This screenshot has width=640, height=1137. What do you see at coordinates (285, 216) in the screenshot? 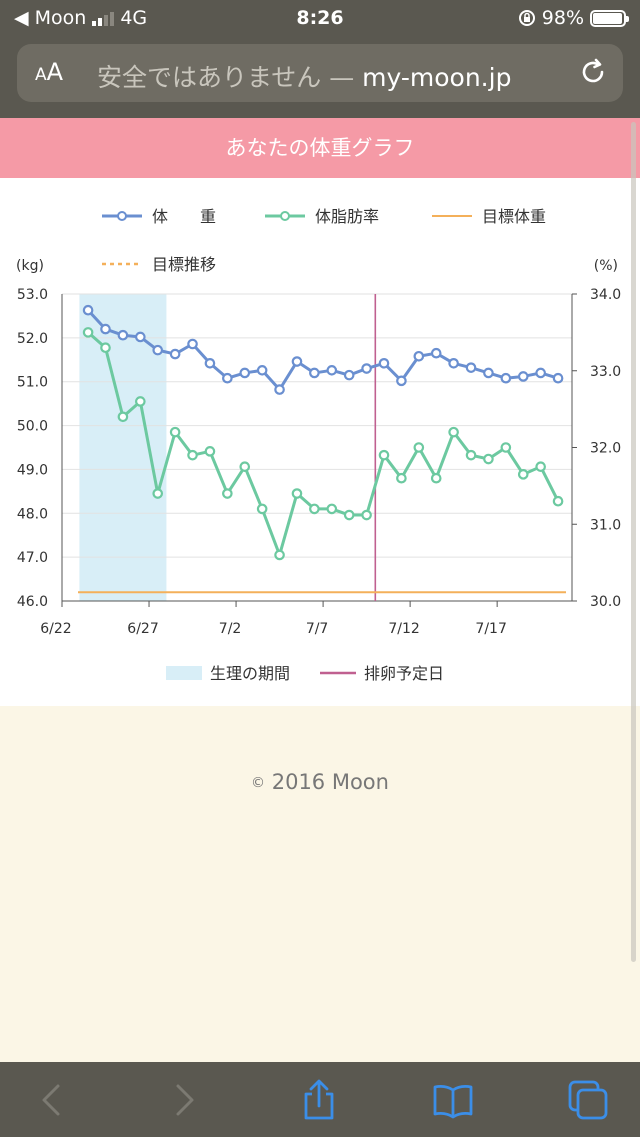
I see `legend-swatch-marker` at bounding box center [285, 216].